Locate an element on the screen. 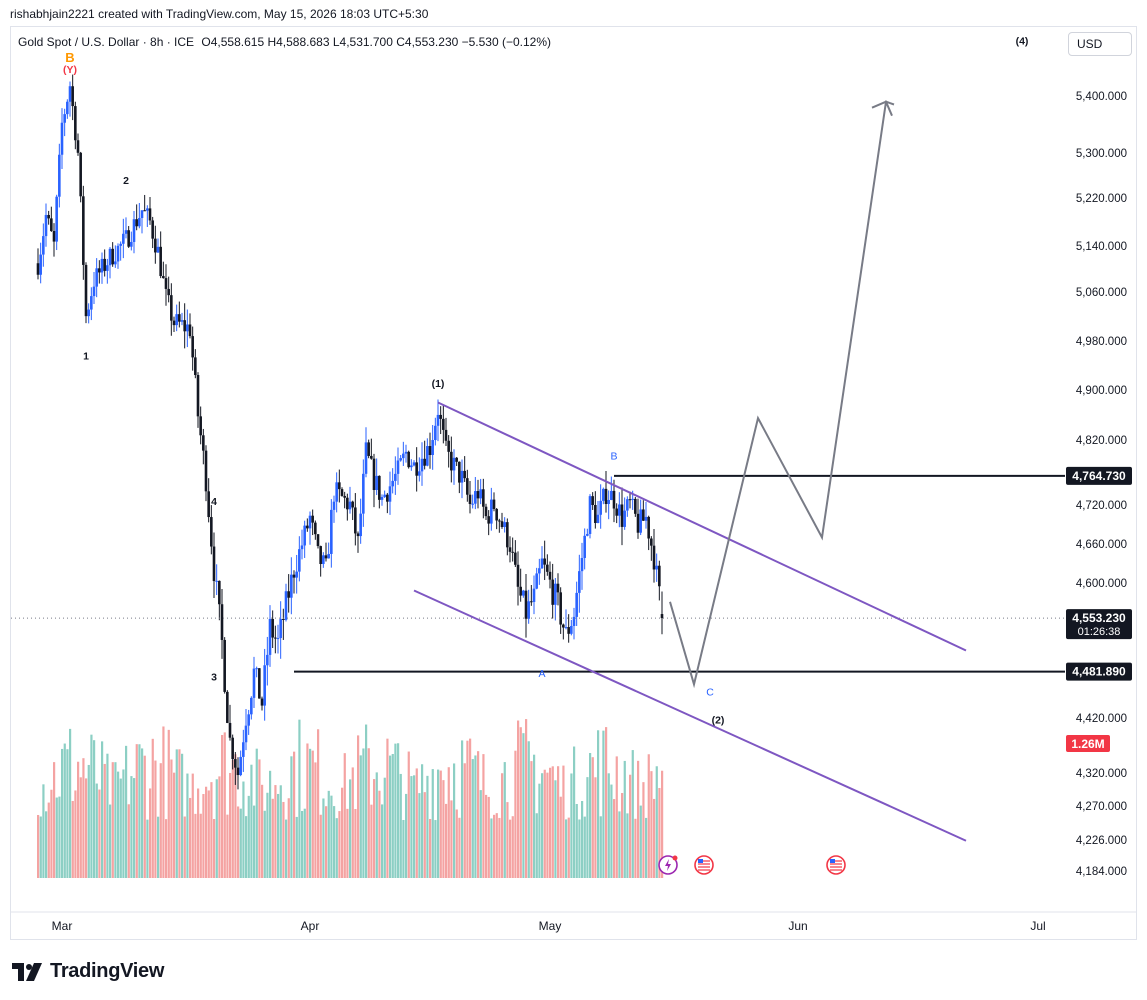 This screenshot has height=1000, width=1147. wave-label: 1 is located at coordinates (86, 356).